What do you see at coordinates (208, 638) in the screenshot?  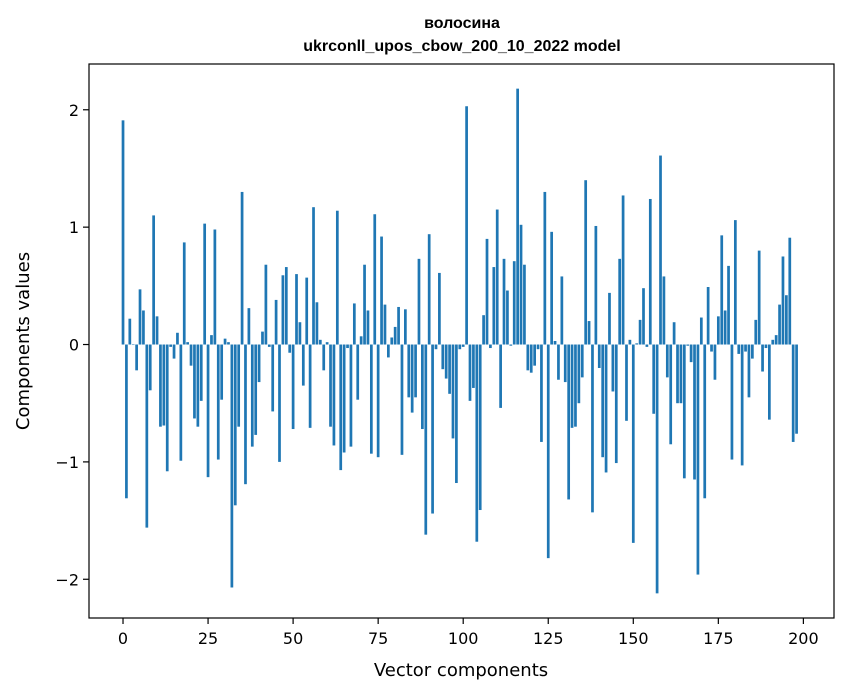 I see `x-tick-label-25: 25` at bounding box center [208, 638].